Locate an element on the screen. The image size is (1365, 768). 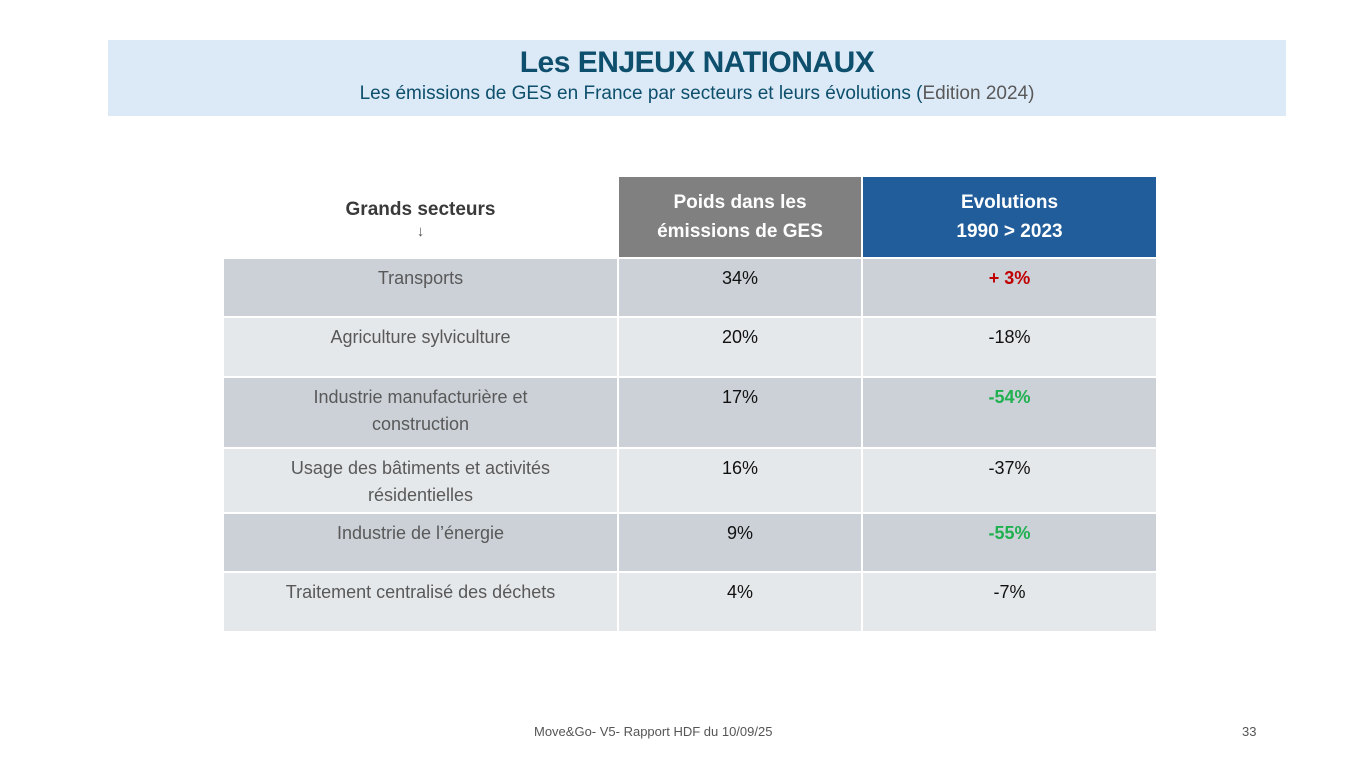
weight-cell: 9% is located at coordinates (740, 542).